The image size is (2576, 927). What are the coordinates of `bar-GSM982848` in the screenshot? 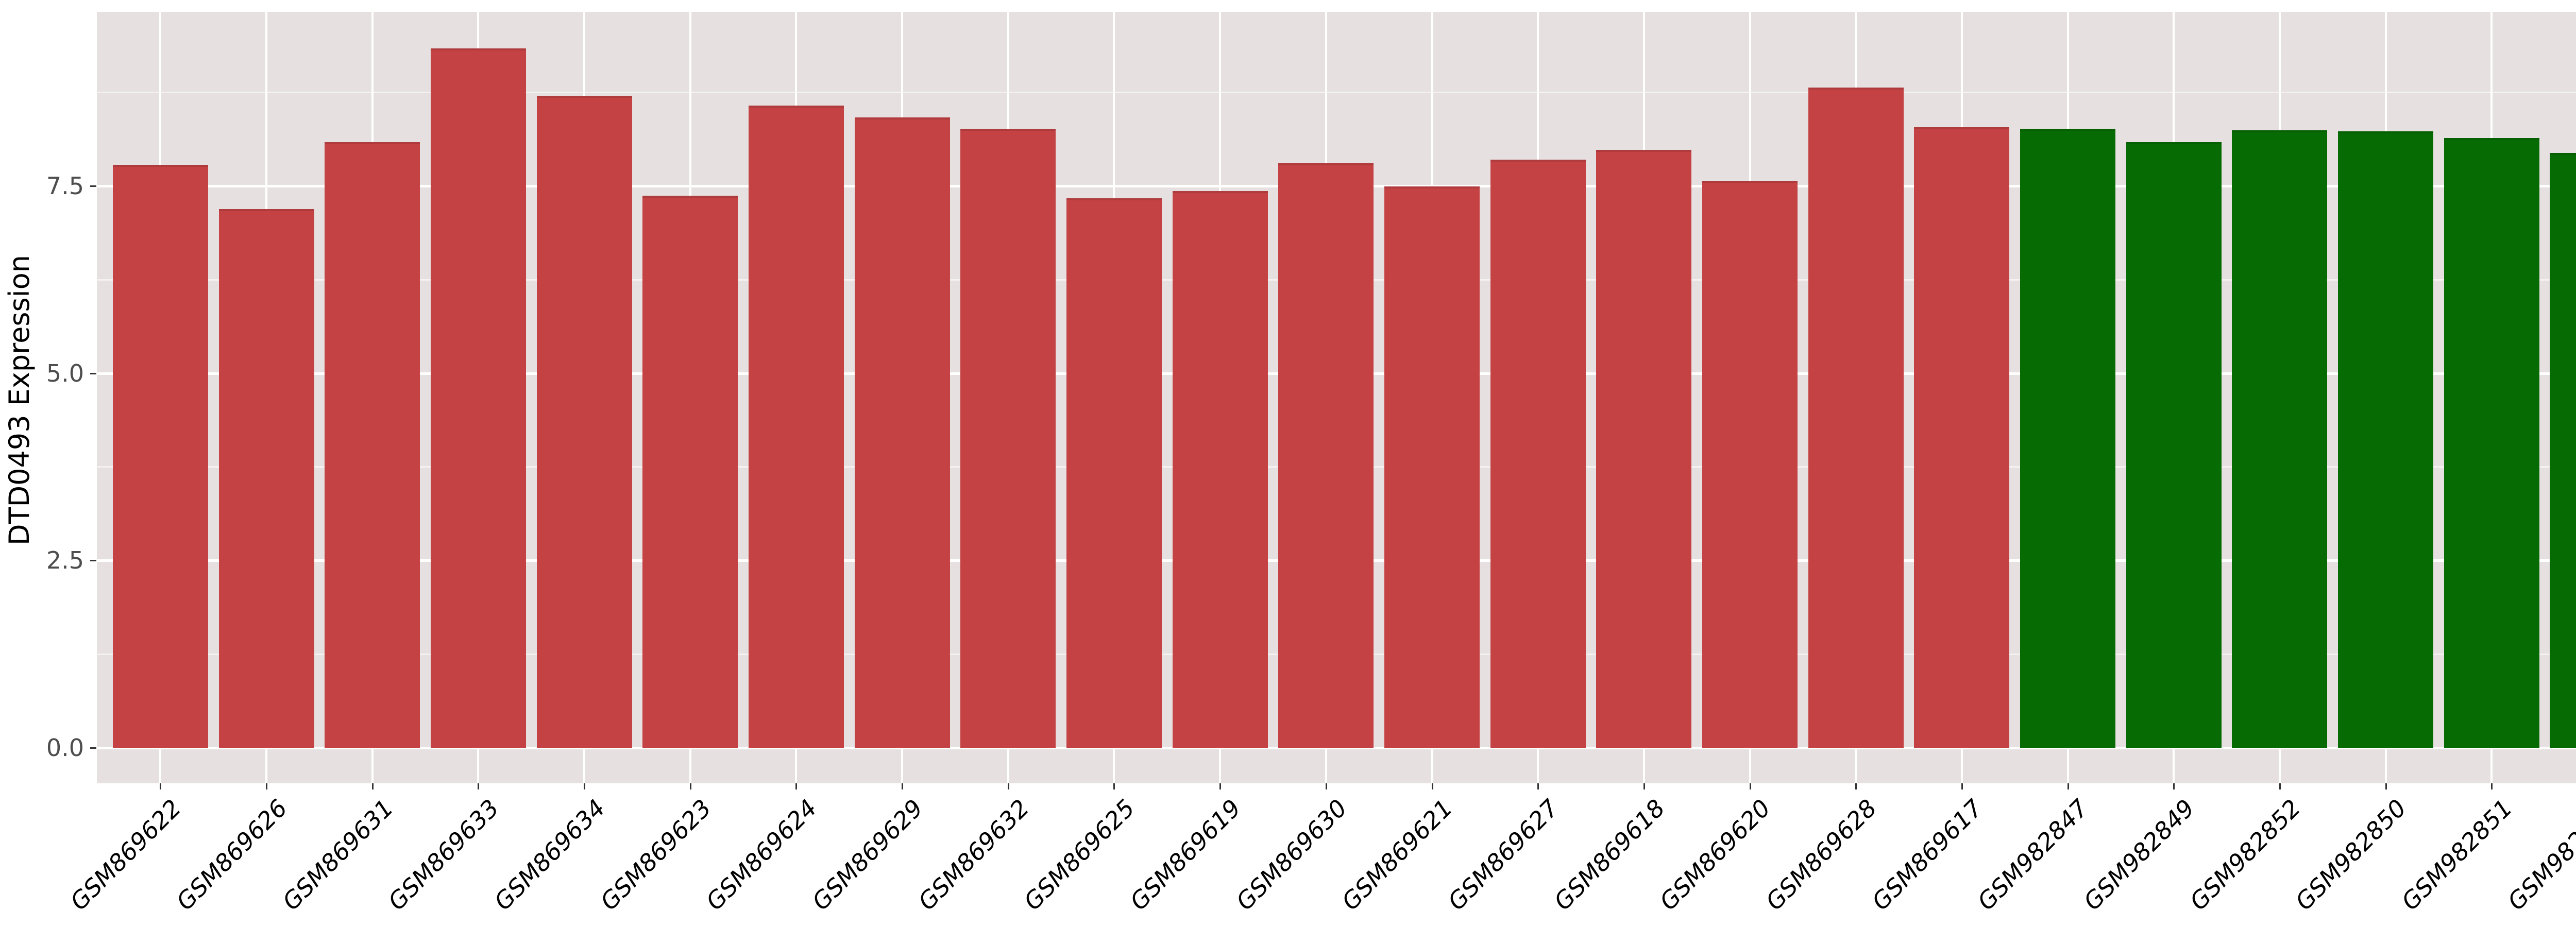 It's located at (2563, 450).